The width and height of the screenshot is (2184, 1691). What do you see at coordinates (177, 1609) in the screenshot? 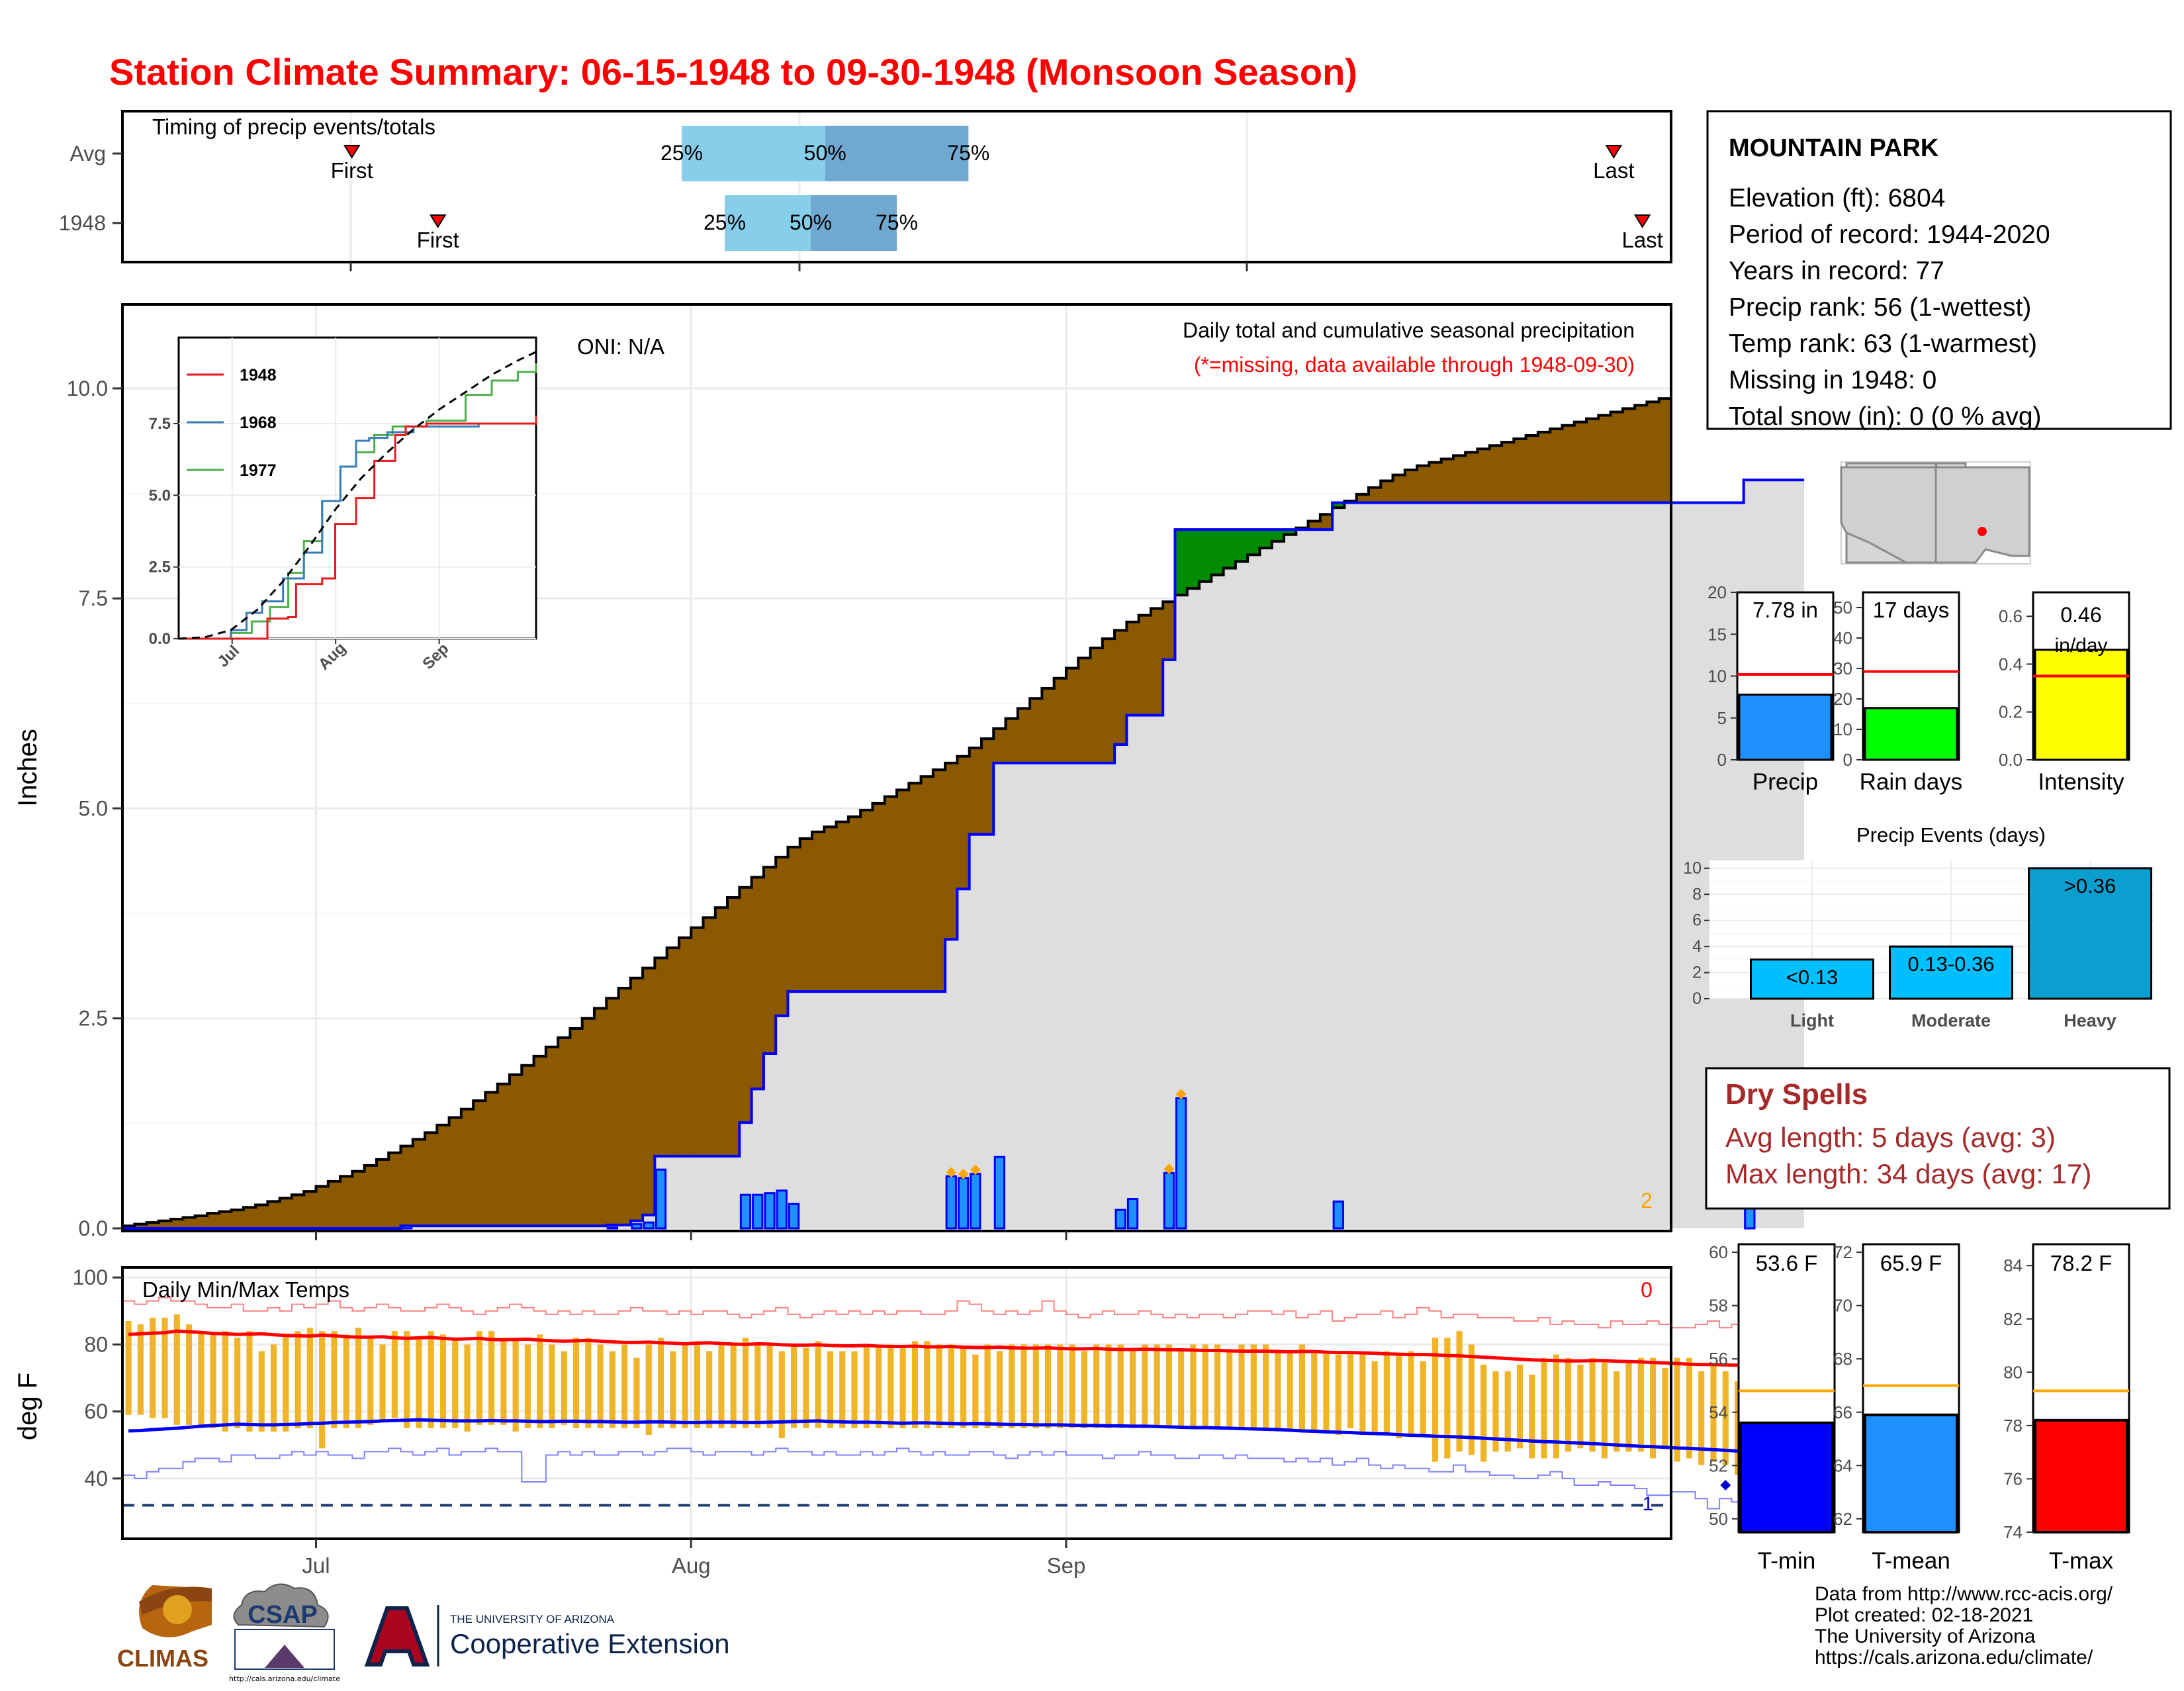
I see `climas-logo-sun` at bounding box center [177, 1609].